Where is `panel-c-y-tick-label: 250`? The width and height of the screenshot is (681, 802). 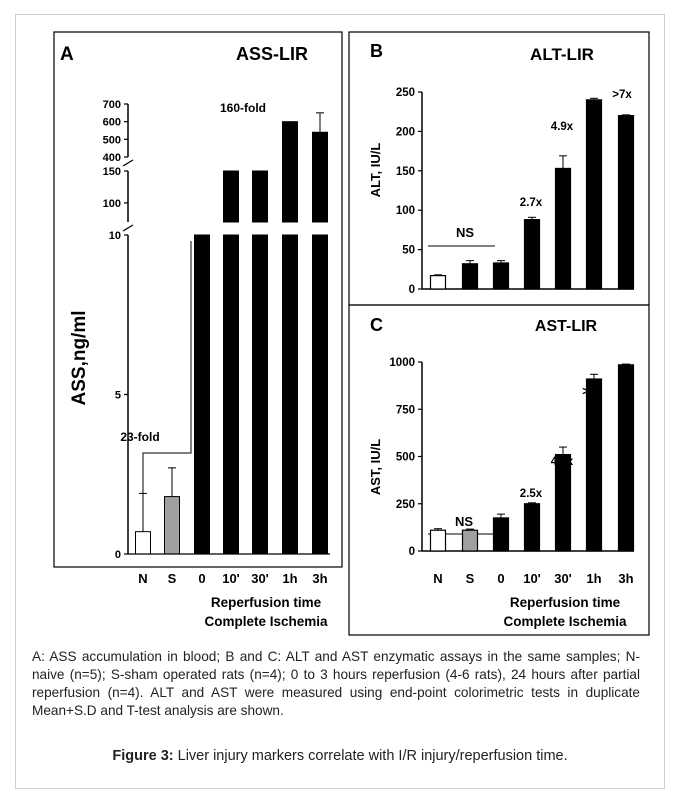
panel-c-y-tick-label: 250 is located at coordinates (405, 505).